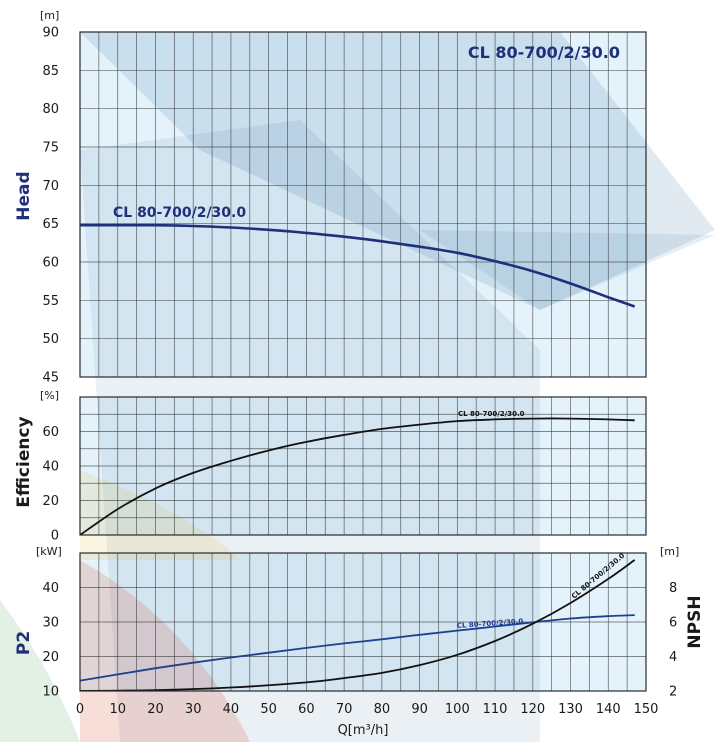 The width and height of the screenshot is (715, 742). Describe the element at coordinates (673, 623) in the screenshot. I see `npsh-tick-label: 6` at that location.